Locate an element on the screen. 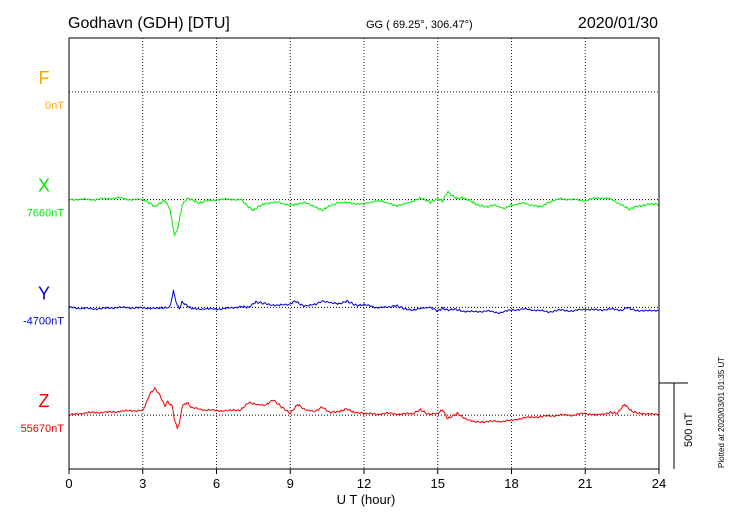 This screenshot has width=730, height=520. x-tick-labels: 0 3 6 9 12 15 18 21 24 is located at coordinates (365, 480).